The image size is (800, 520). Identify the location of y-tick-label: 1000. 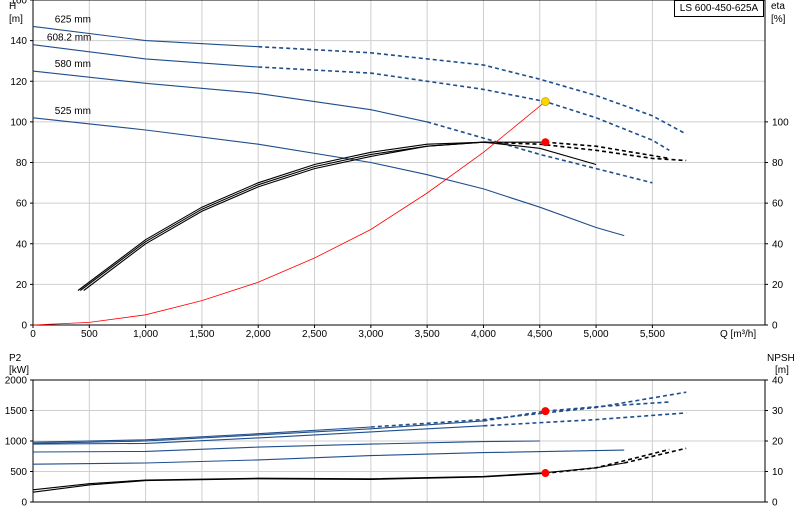
(16, 442).